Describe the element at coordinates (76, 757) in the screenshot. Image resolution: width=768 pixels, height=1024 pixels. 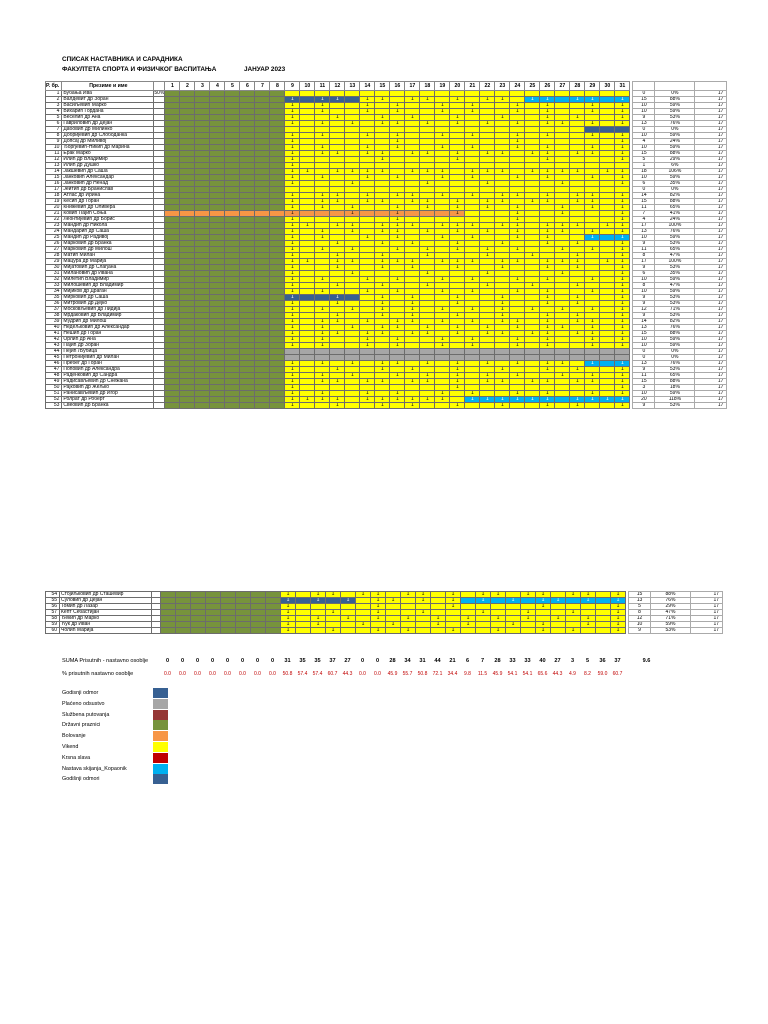
I see `legend-label: Krsna slava` at that location.